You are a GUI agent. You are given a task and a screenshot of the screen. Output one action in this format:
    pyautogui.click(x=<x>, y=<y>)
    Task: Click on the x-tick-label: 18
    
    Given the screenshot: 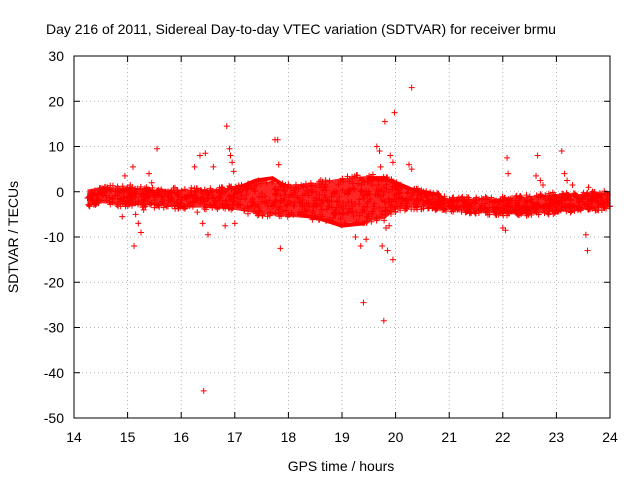 What is the action you would take?
    pyautogui.click(x=289, y=437)
    